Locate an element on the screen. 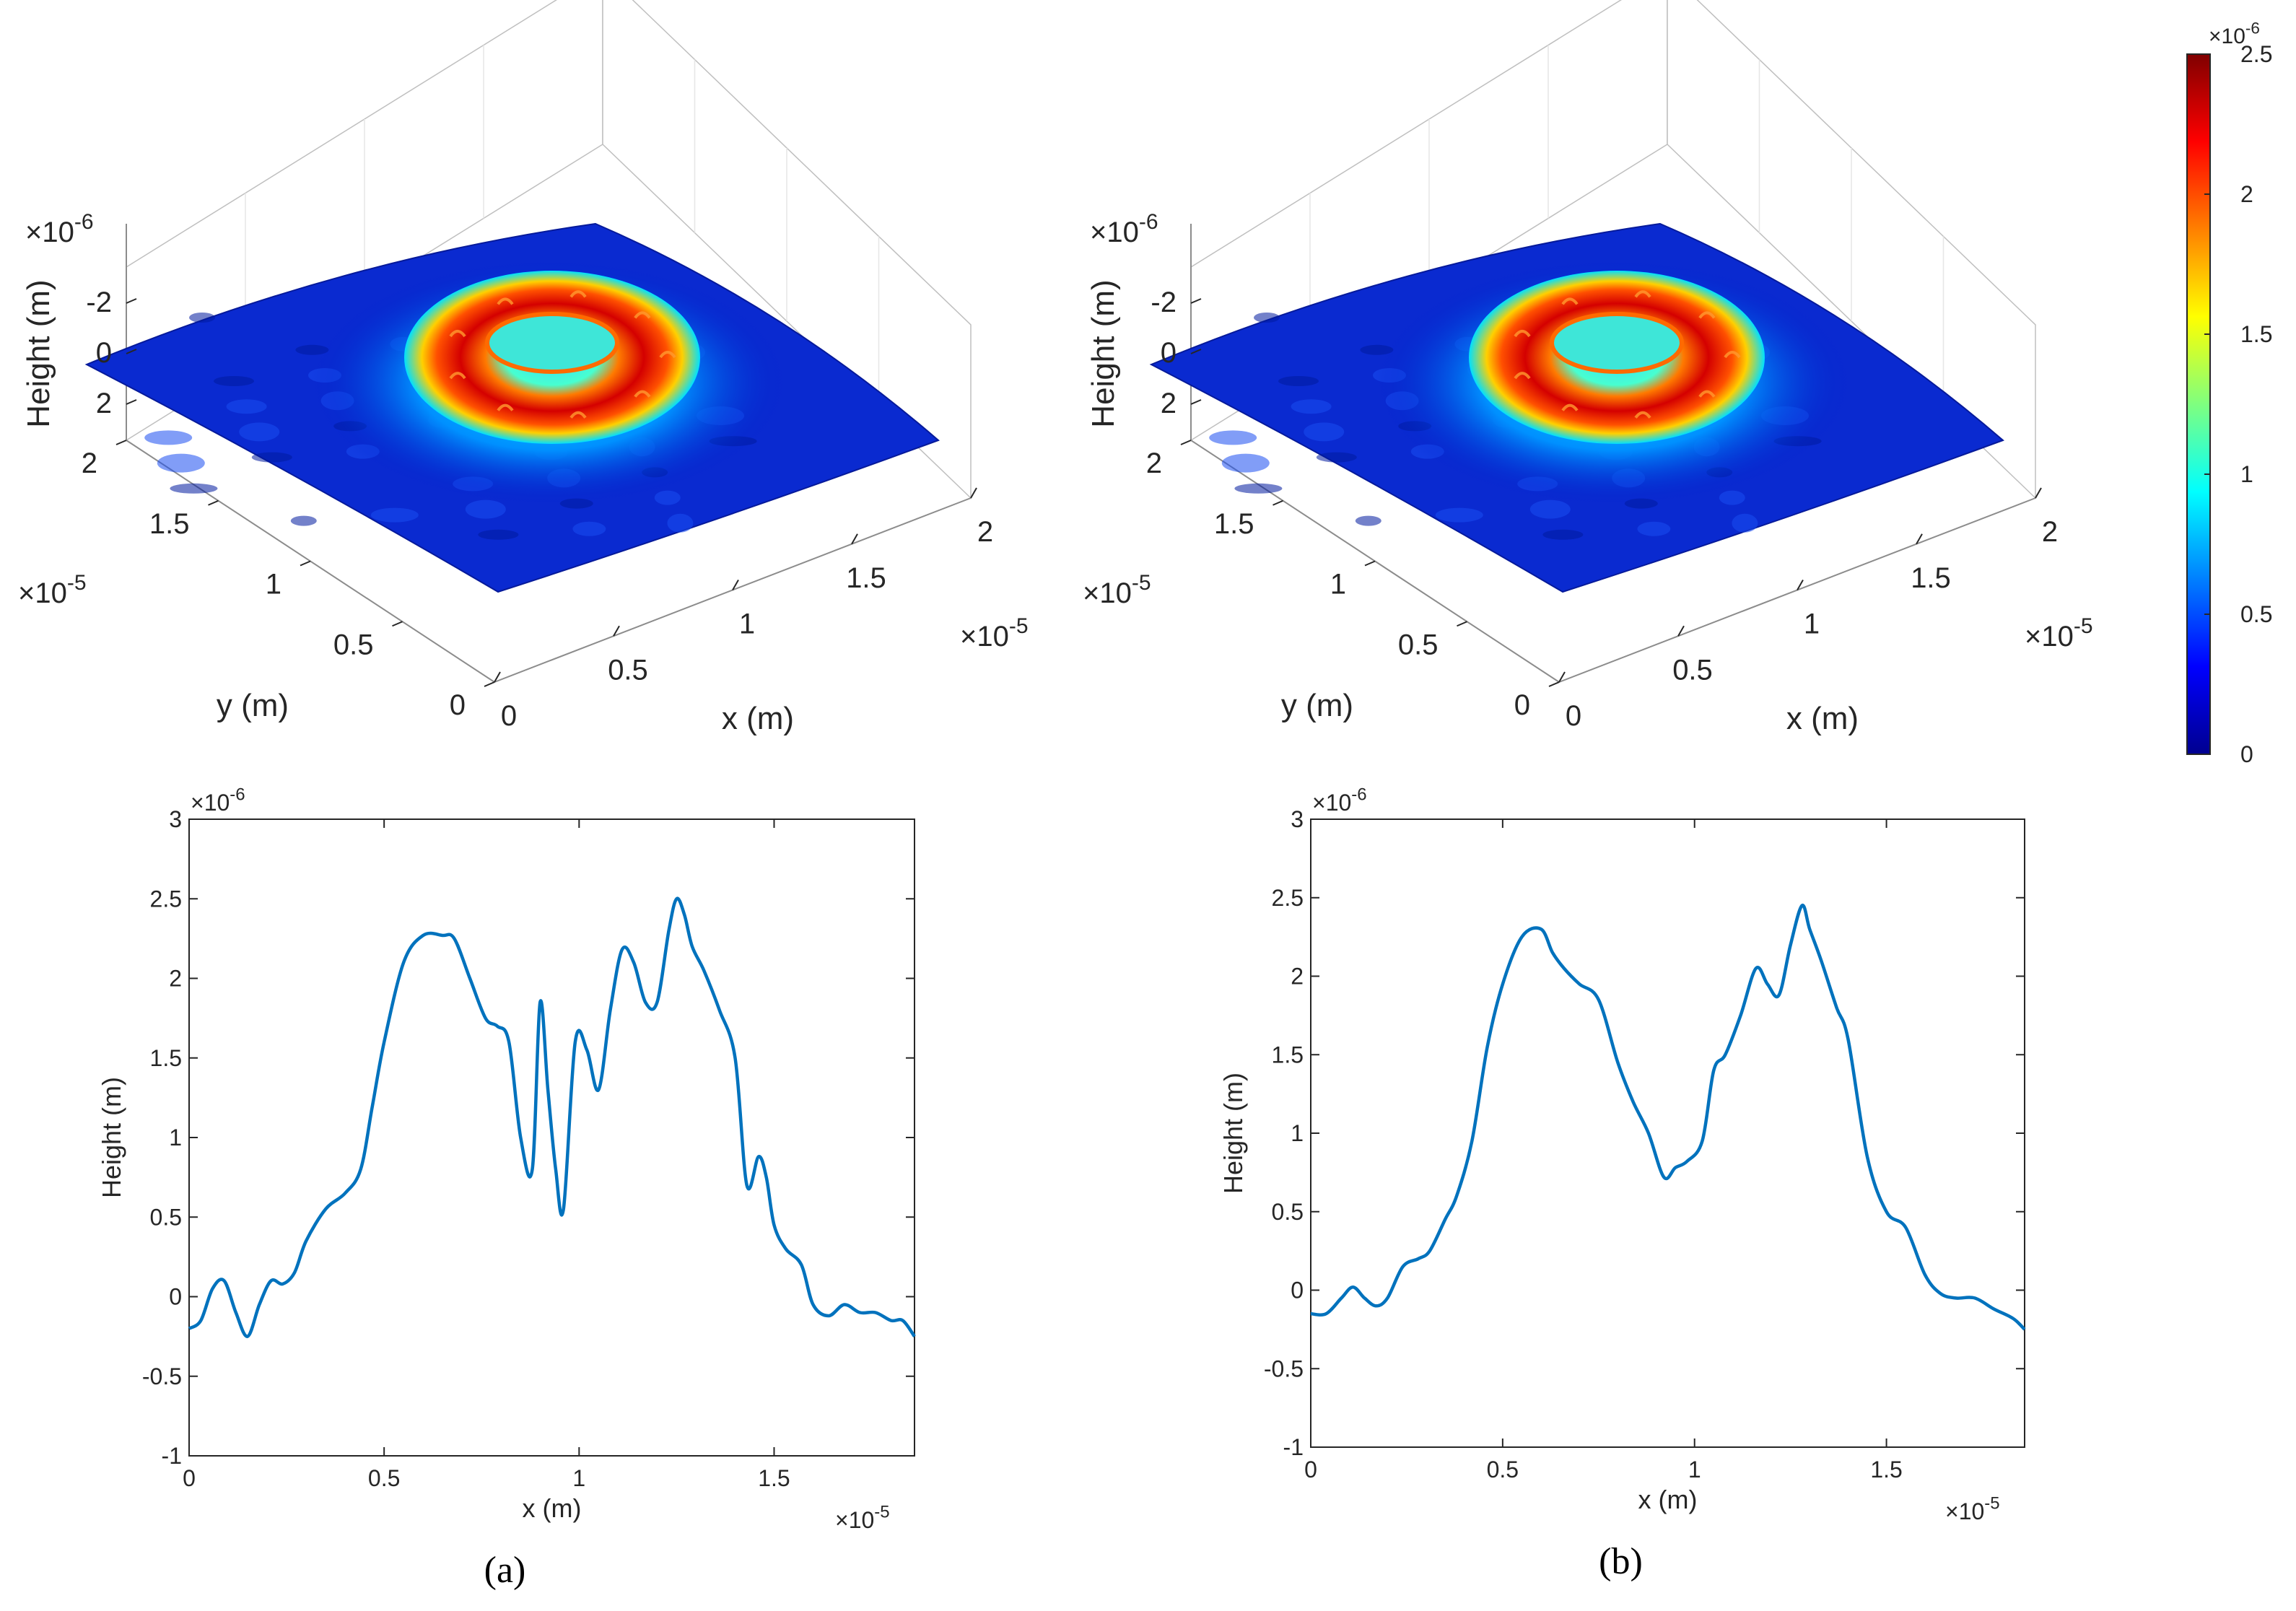 This screenshot has width=2296, height=1611. crater-center is located at coordinates (1617, 343).